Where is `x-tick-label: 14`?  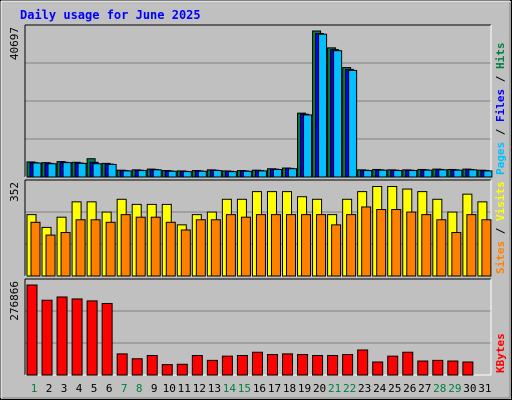 x-tick-label: 14 is located at coordinates (230, 388).